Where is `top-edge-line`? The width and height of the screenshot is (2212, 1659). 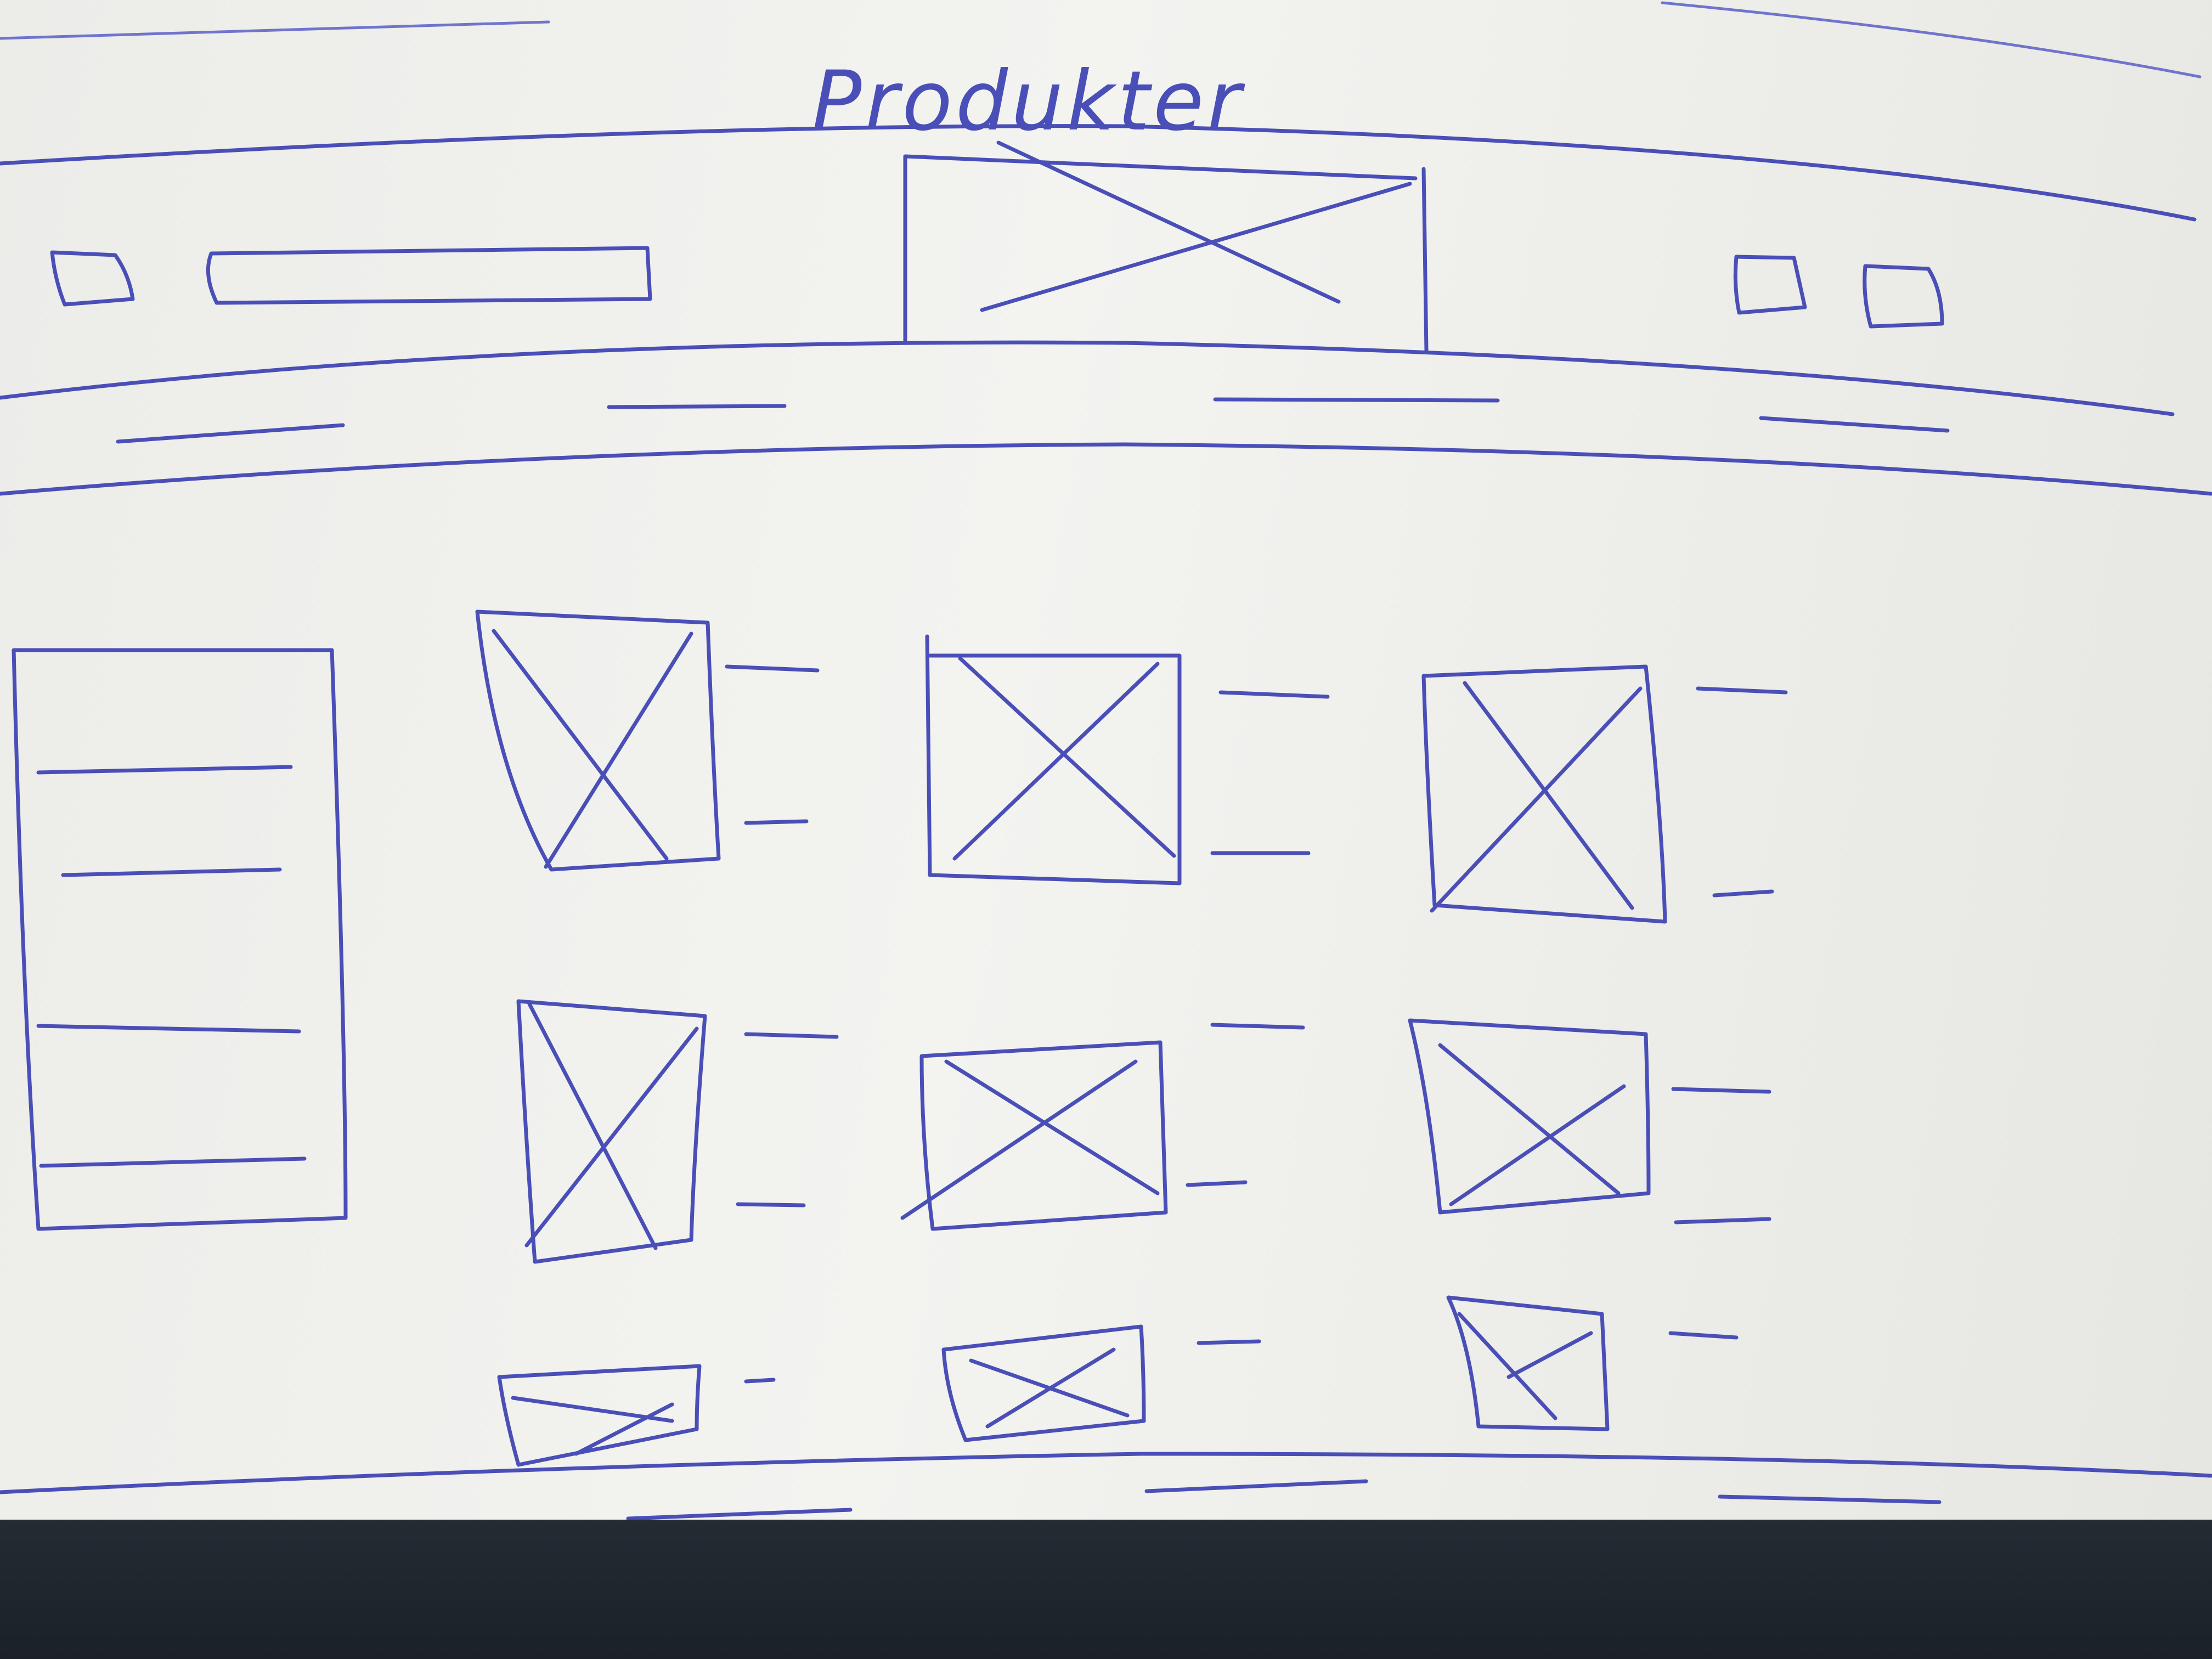 top-edge-line is located at coordinates (275, 30).